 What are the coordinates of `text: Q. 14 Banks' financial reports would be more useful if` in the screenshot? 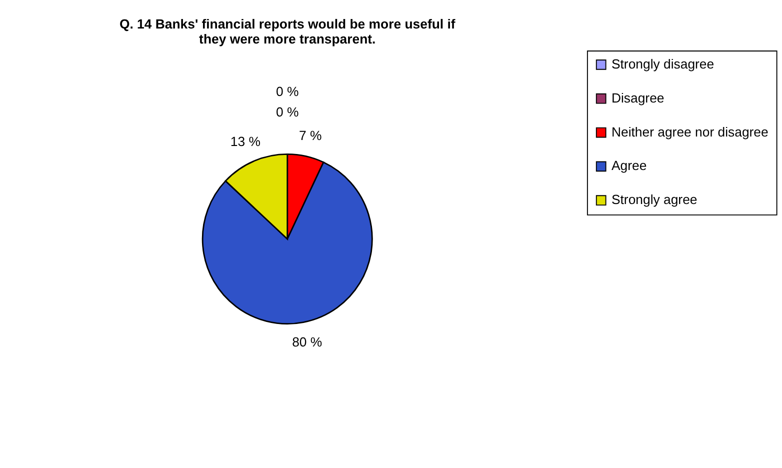 It's located at (287, 24).